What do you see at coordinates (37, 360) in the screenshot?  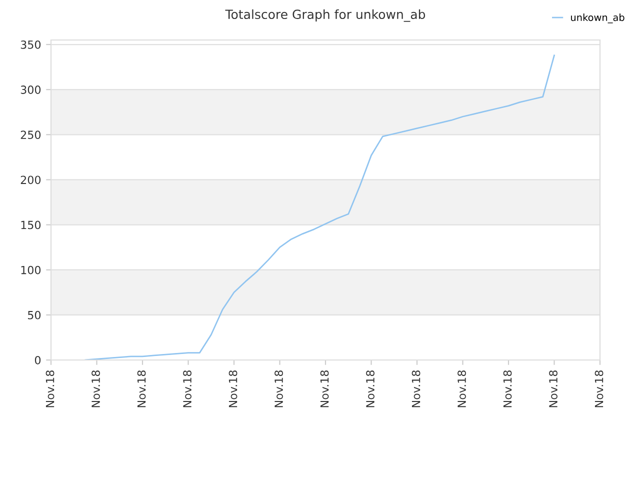 I see `y-tick-label: 0` at bounding box center [37, 360].